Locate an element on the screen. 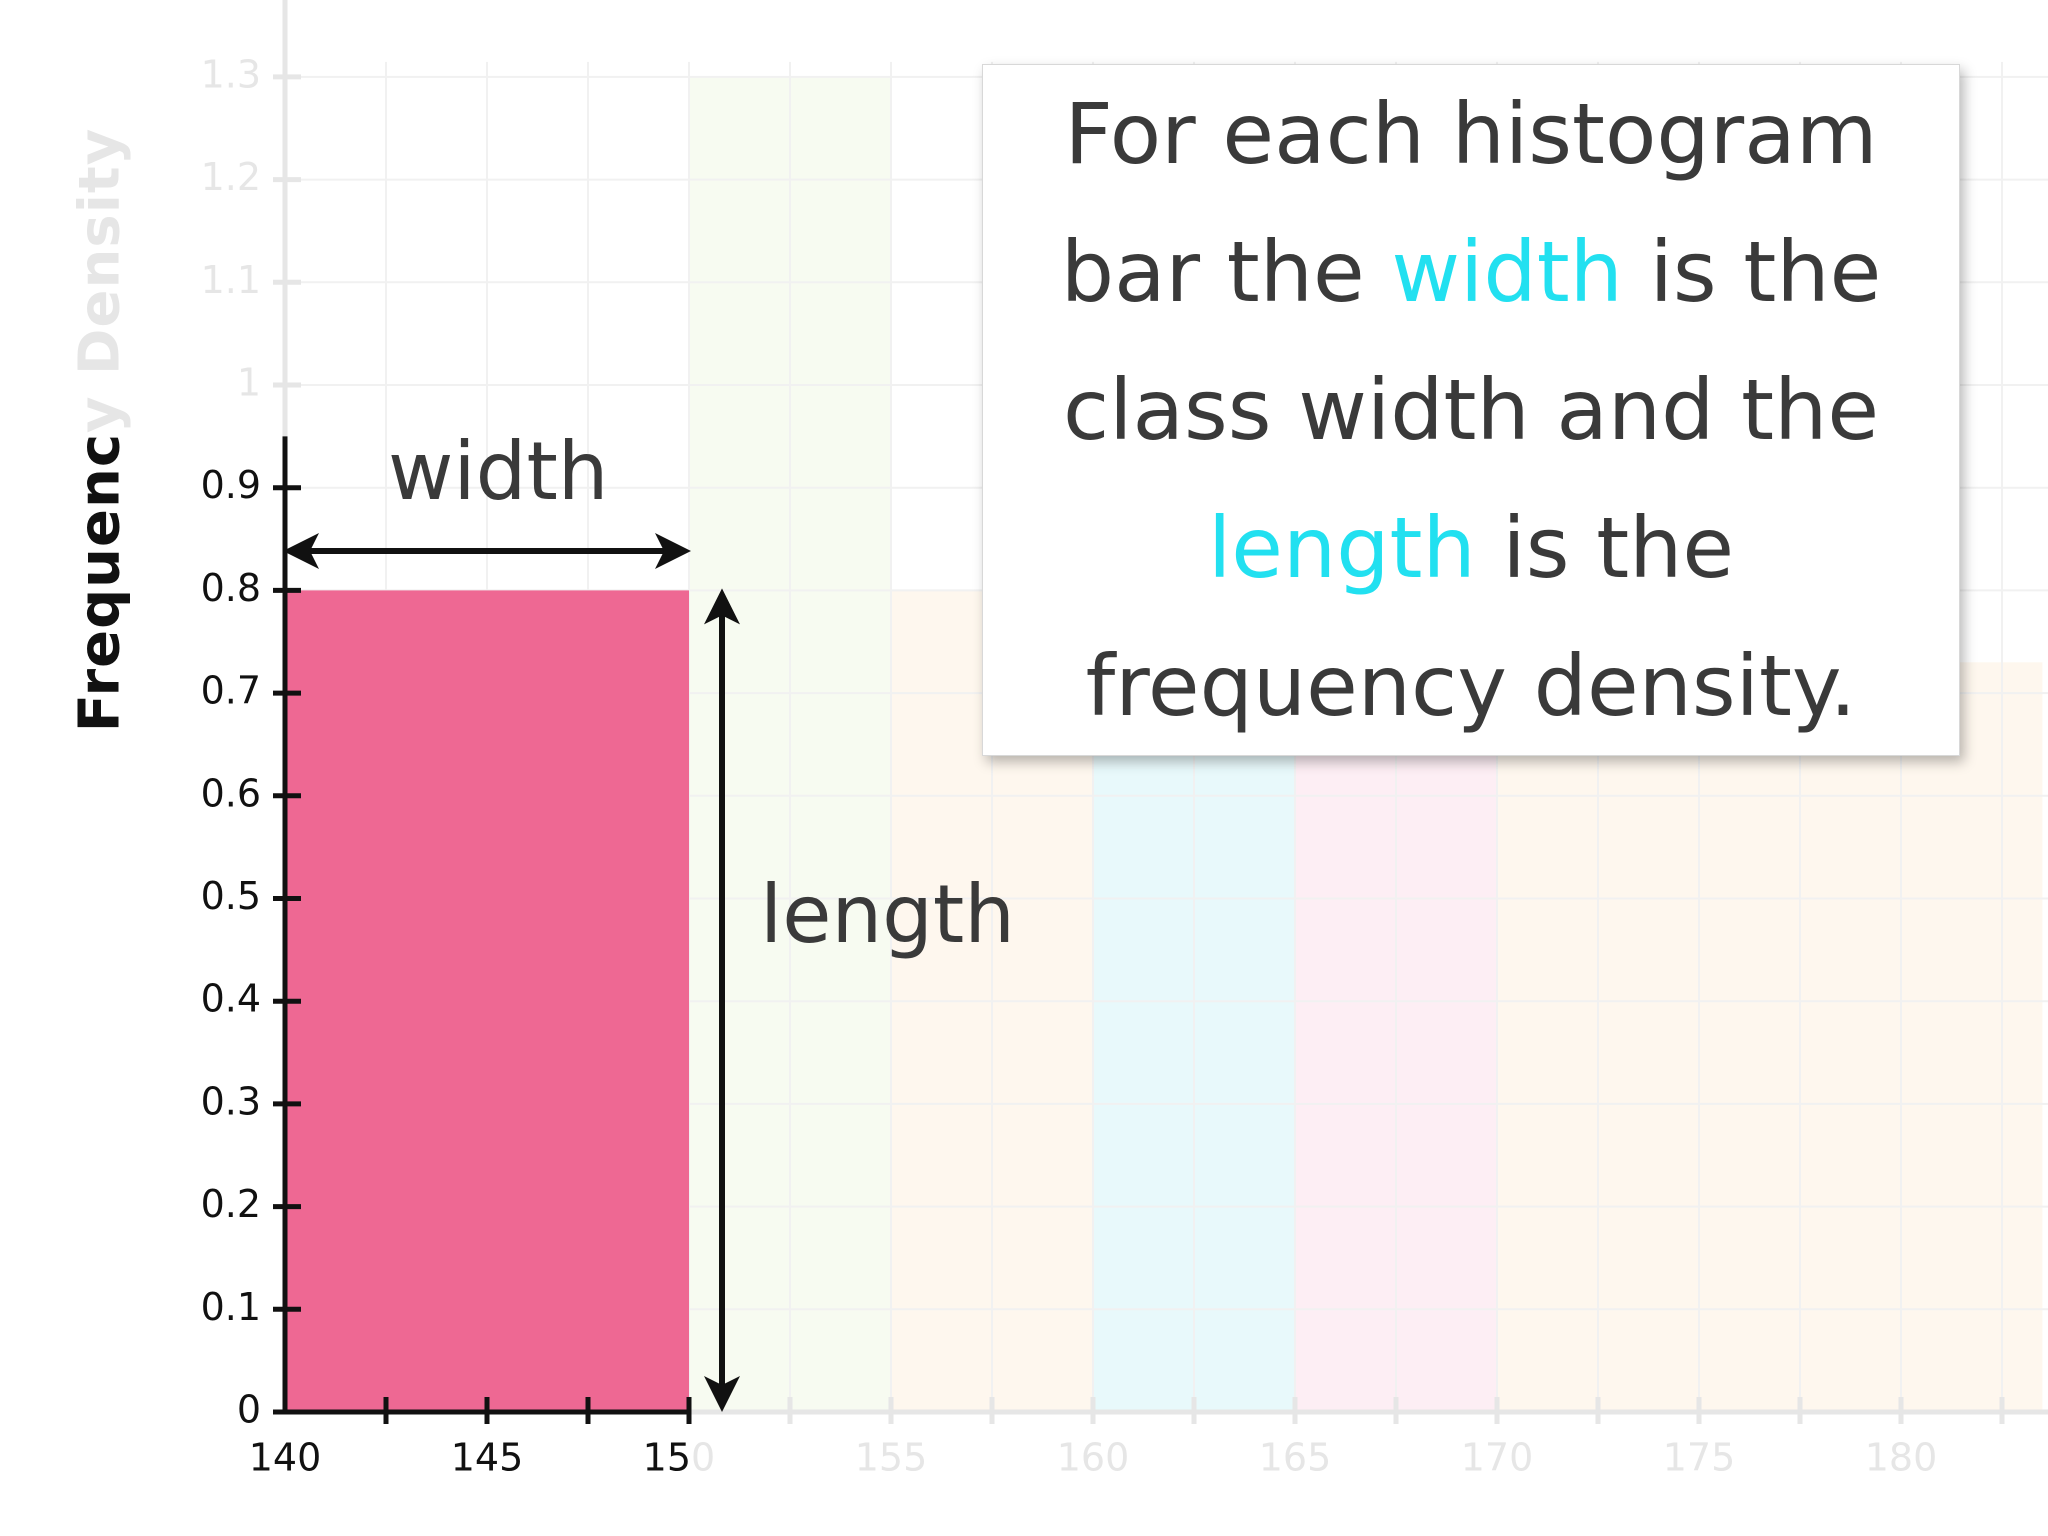 Image resolution: width=2048 pixels, height=1536 pixels. callout-line-2a: bar the is located at coordinates (1226, 272).